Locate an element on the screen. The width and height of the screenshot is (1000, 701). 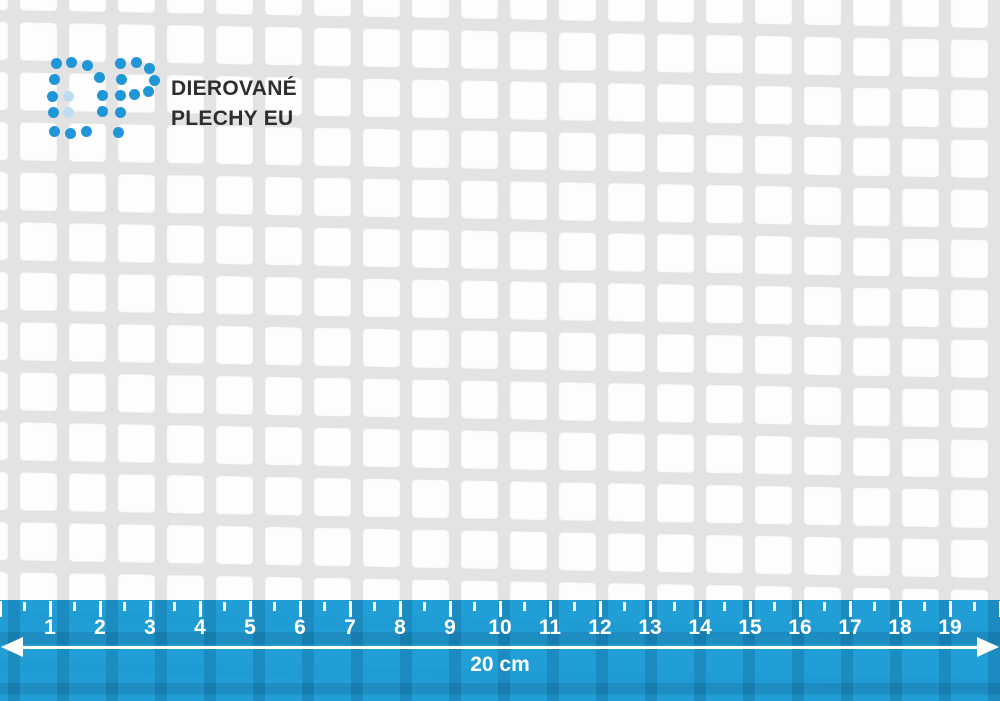
ruler-number: 15 is located at coordinates (750, 627).